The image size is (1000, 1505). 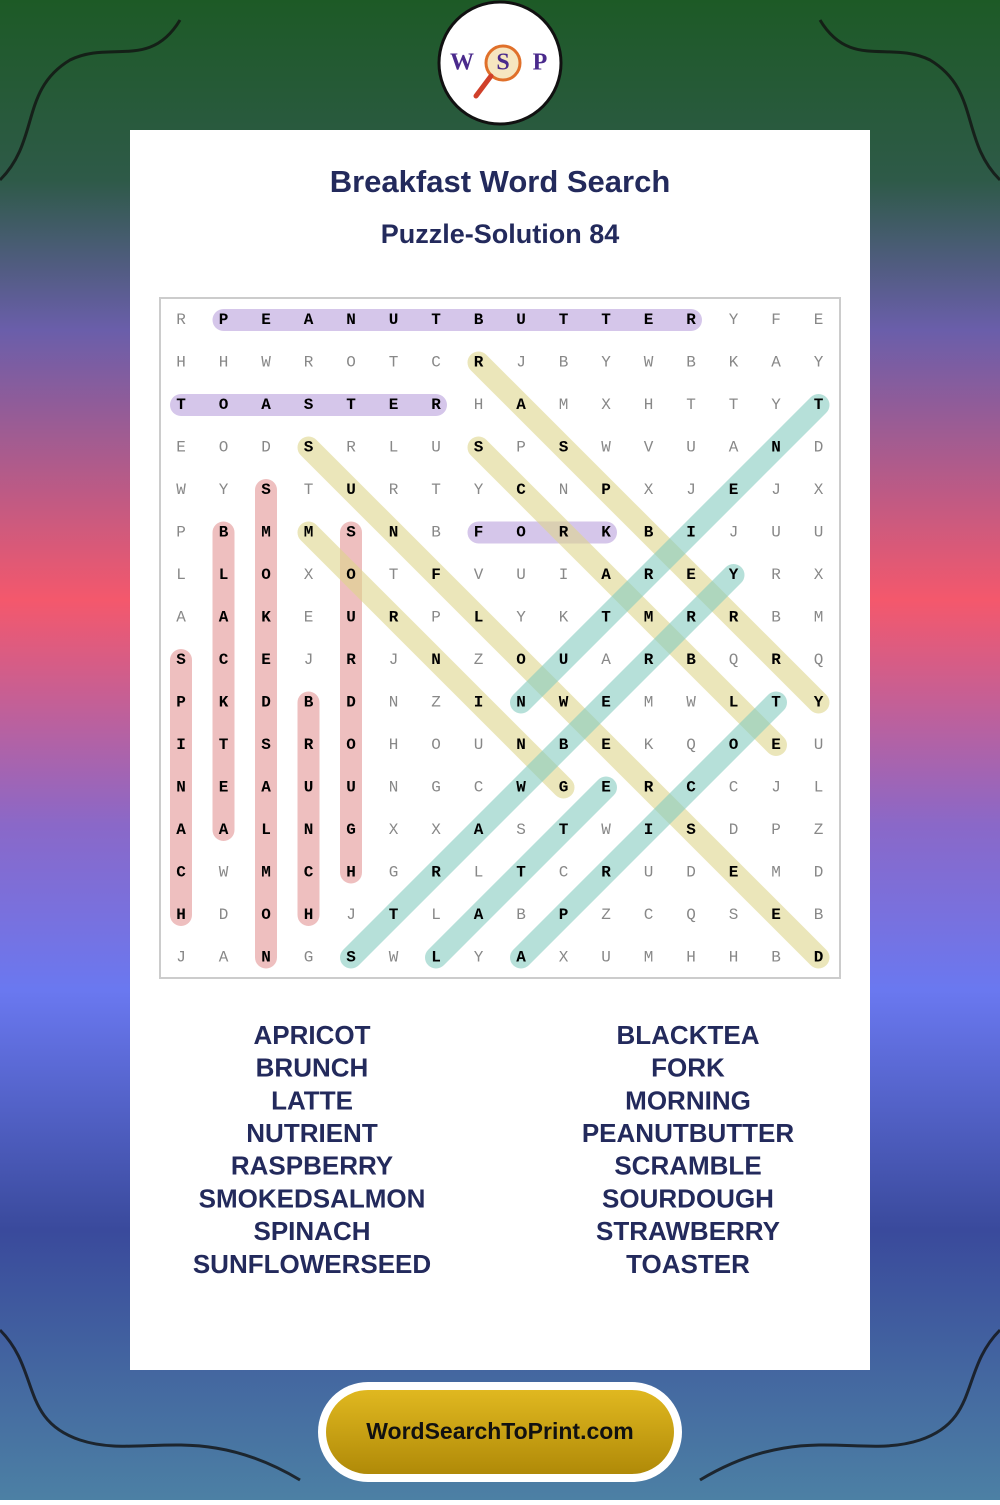 I want to click on word-list-item: PEANUTBUTTER, so click(x=688, y=1133).